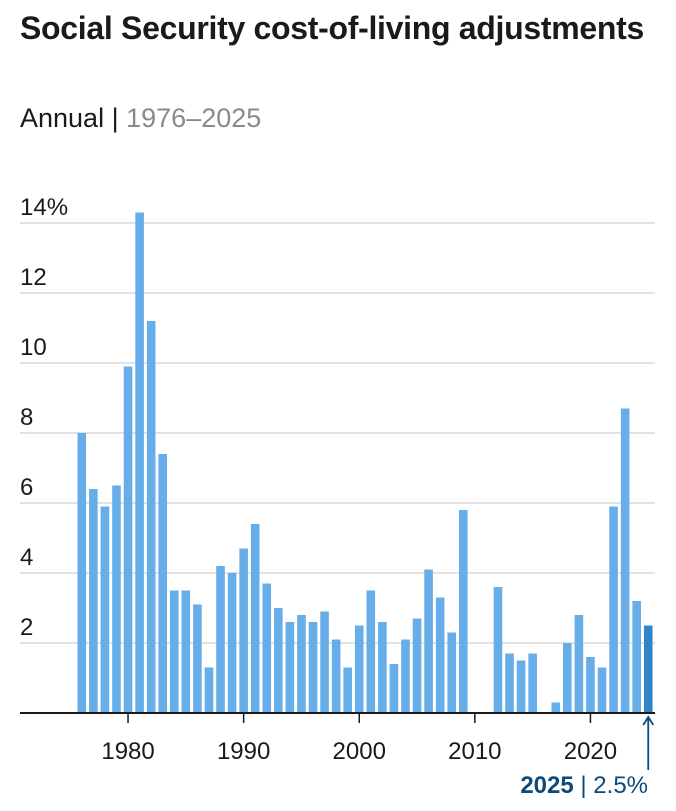 Image resolution: width=676 pixels, height=811 pixels. I want to click on x-tick-label-2020: 2020, so click(590, 751).